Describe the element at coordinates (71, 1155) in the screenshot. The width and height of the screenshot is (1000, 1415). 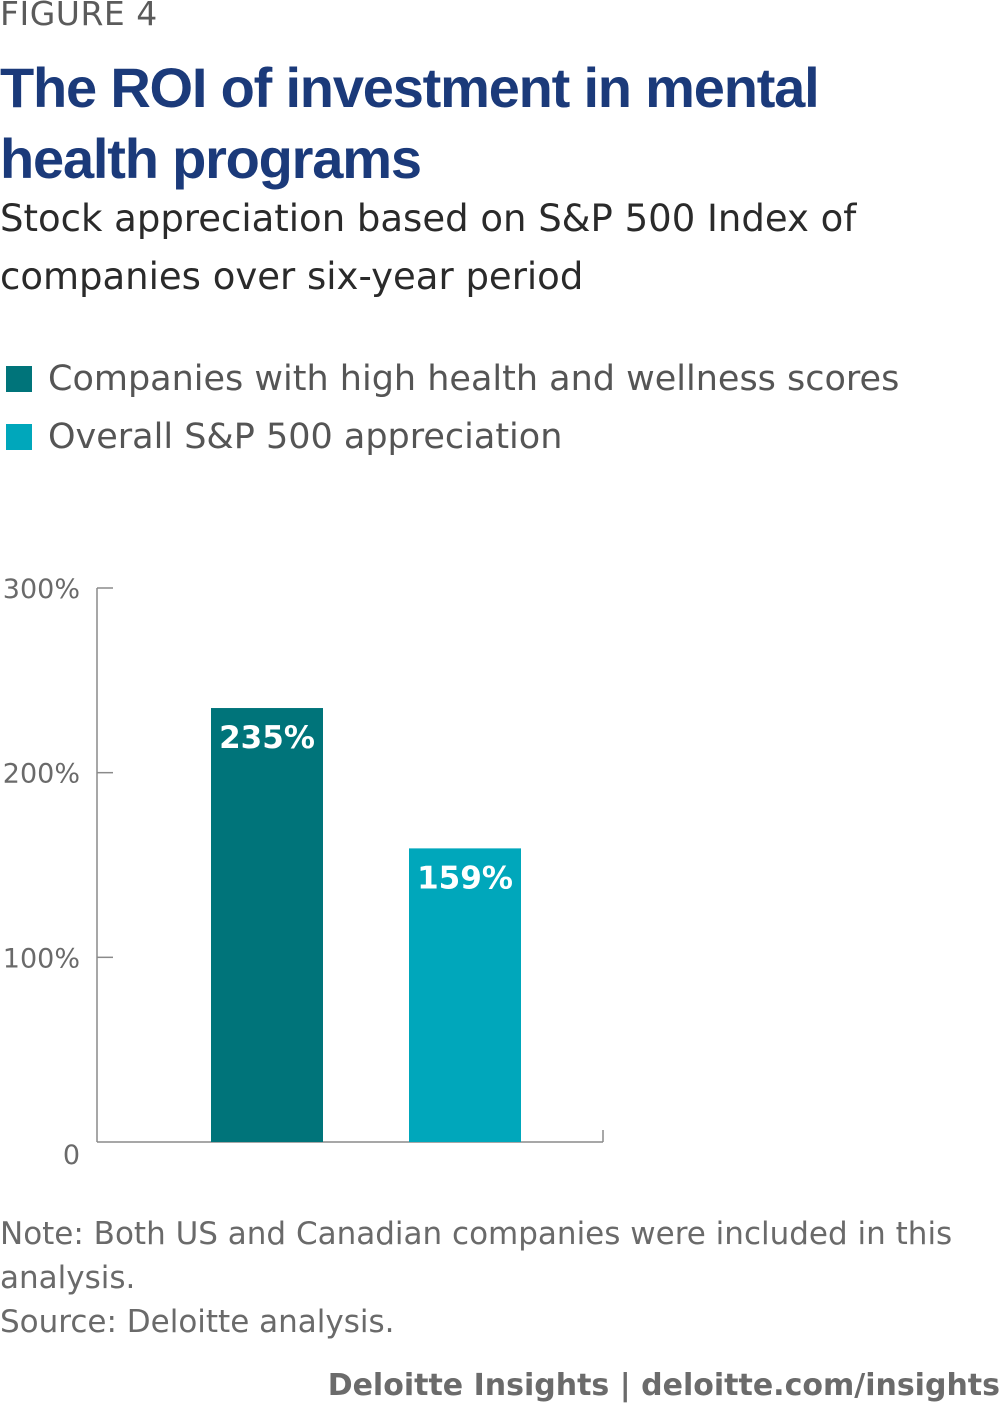
I see `y-tick-label: 0` at that location.